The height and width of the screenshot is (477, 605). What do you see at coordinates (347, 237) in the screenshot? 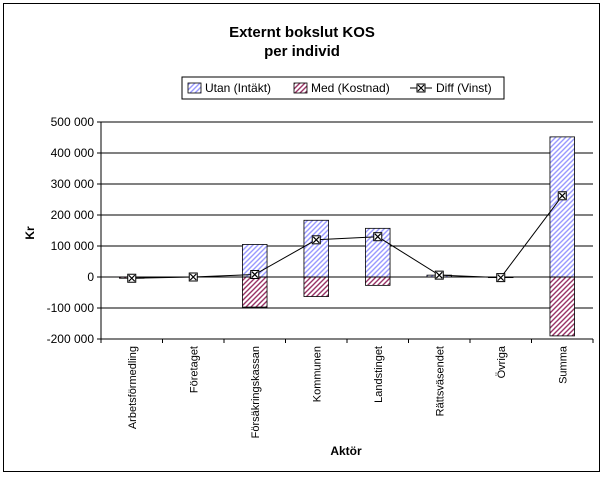
I see `diff-line` at bounding box center [347, 237].